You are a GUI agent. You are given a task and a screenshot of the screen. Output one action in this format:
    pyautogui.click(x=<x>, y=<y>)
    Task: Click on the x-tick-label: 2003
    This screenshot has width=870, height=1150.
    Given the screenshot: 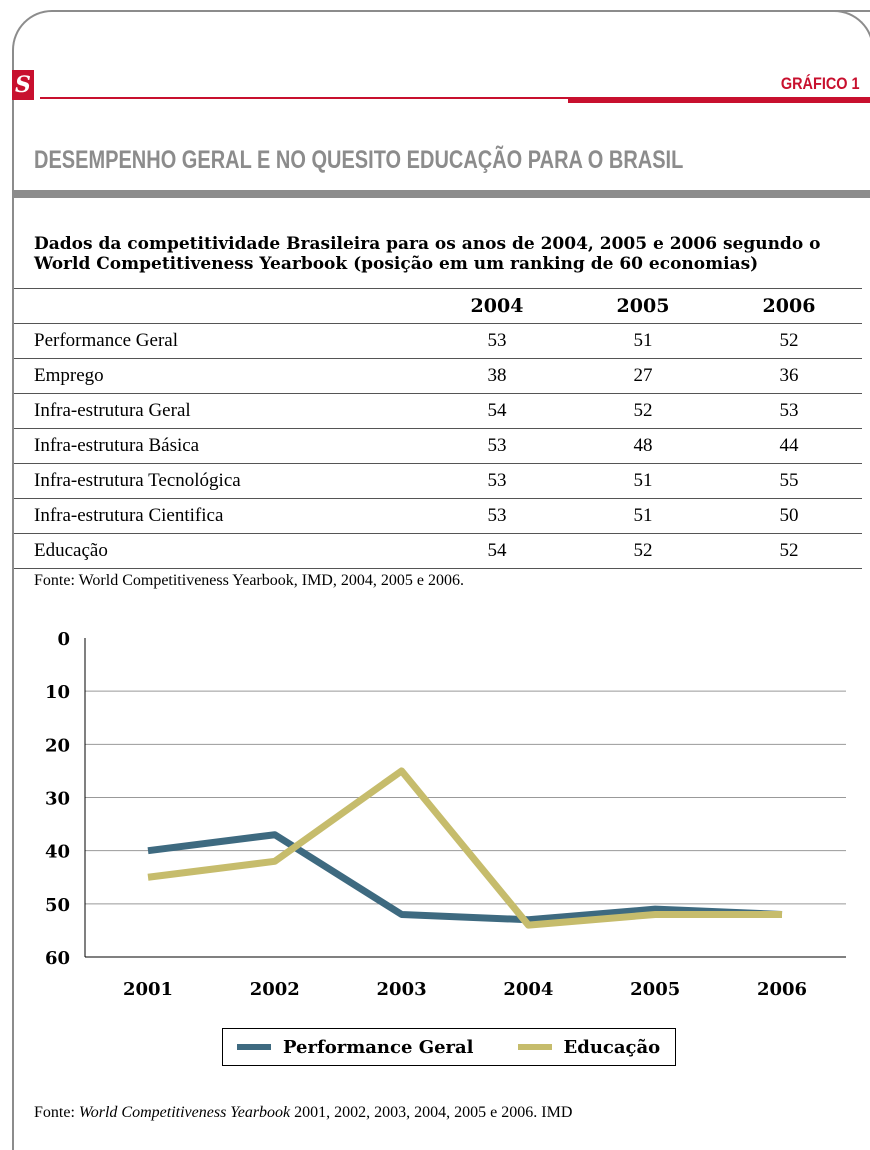 What is the action you would take?
    pyautogui.click(x=402, y=989)
    